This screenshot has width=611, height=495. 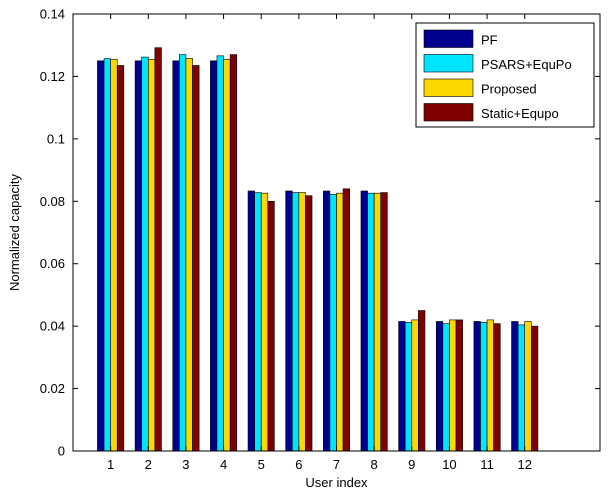 What do you see at coordinates (261, 464) in the screenshot?
I see `x-tick-label: 5` at bounding box center [261, 464].